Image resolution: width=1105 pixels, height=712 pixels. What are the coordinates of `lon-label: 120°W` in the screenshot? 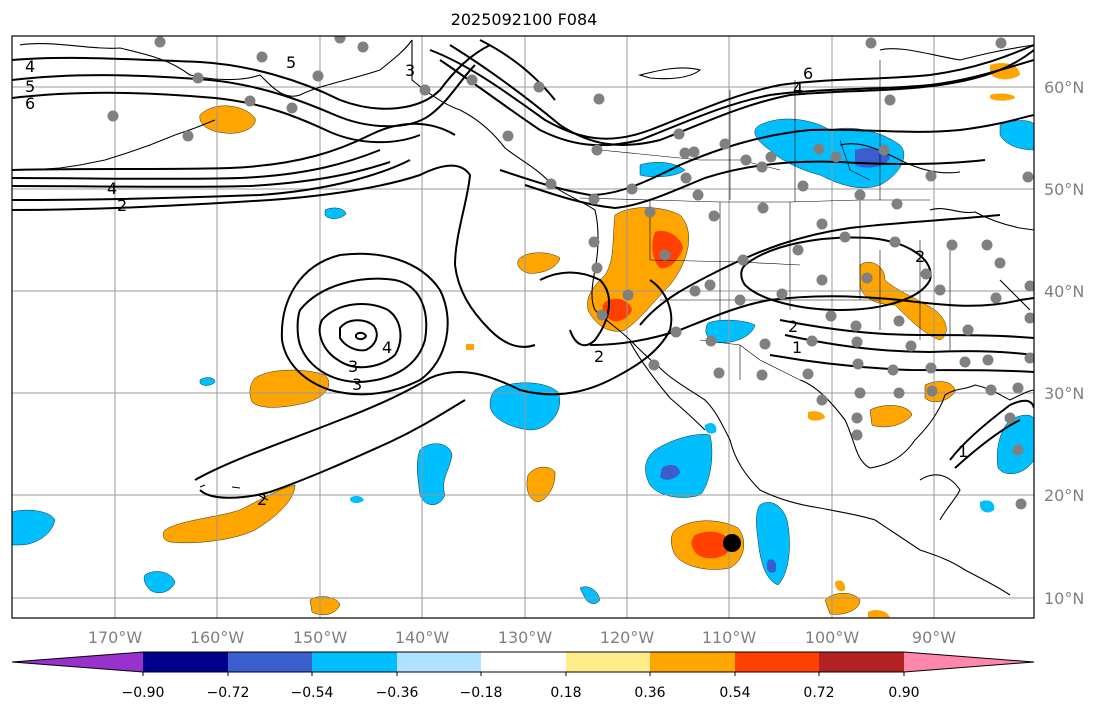 It's located at (627, 637).